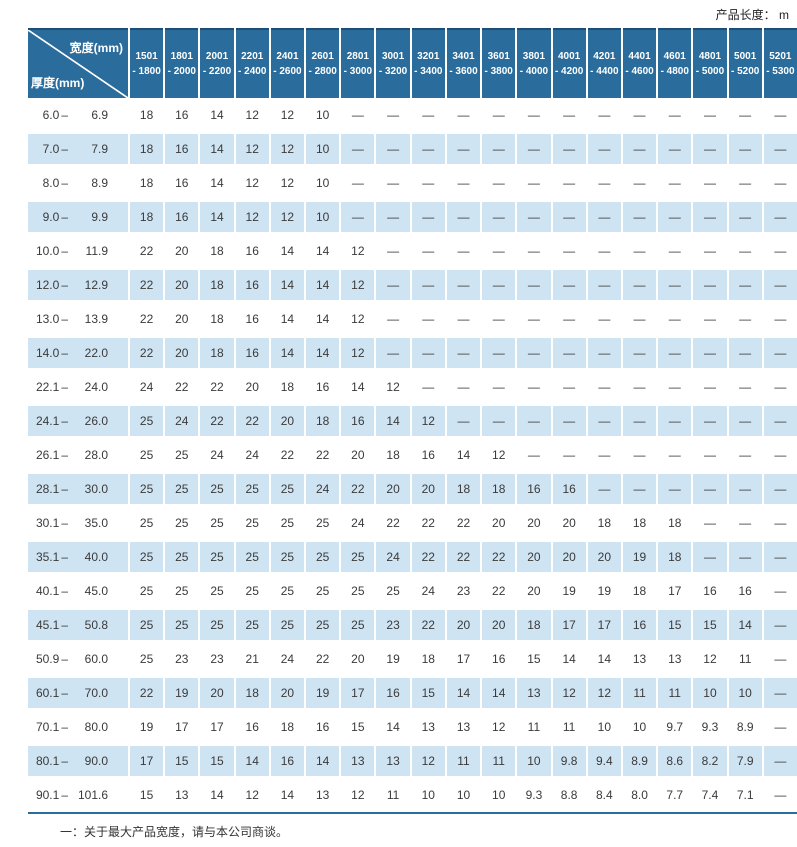  Describe the element at coordinates (147, 63) in the screenshot. I see `width-range-header: 1501- 1800` at that location.